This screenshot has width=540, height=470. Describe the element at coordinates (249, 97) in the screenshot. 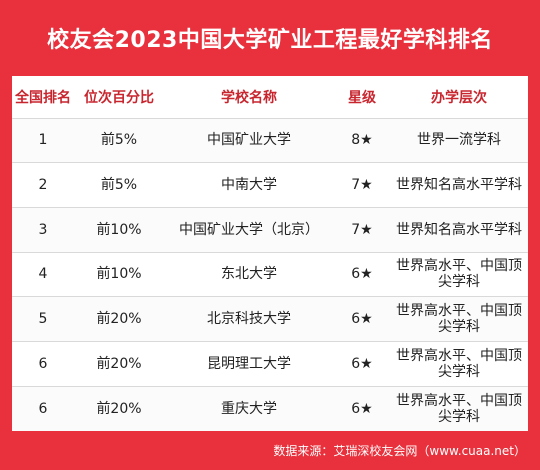

I see `header-school-name: 学校名称` at that location.